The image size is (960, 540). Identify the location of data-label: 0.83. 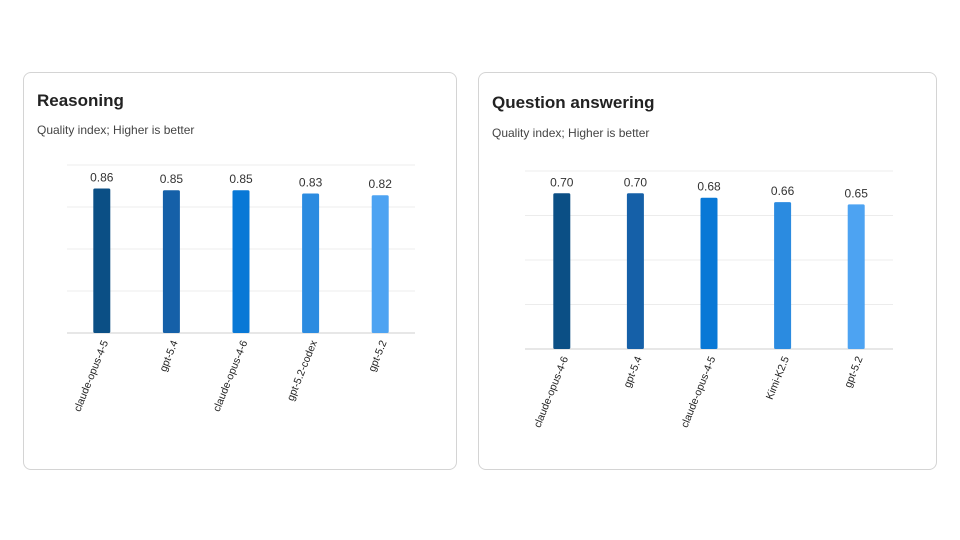
(311, 183).